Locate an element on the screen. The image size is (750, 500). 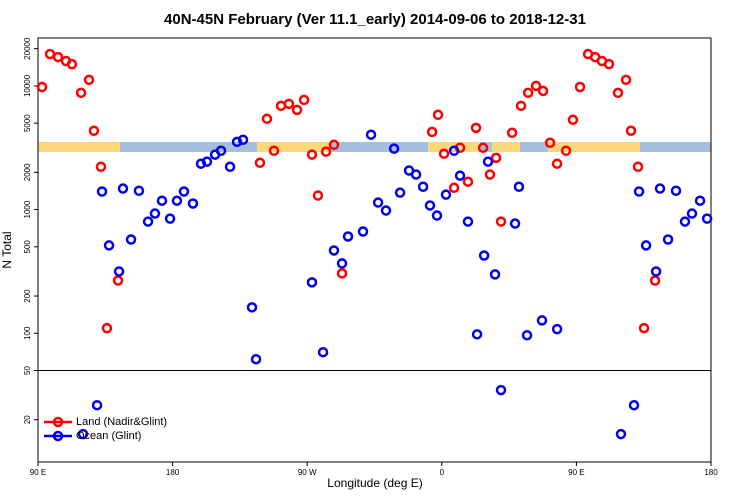
y-tick-label: 1000 is located at coordinates (27, 209).